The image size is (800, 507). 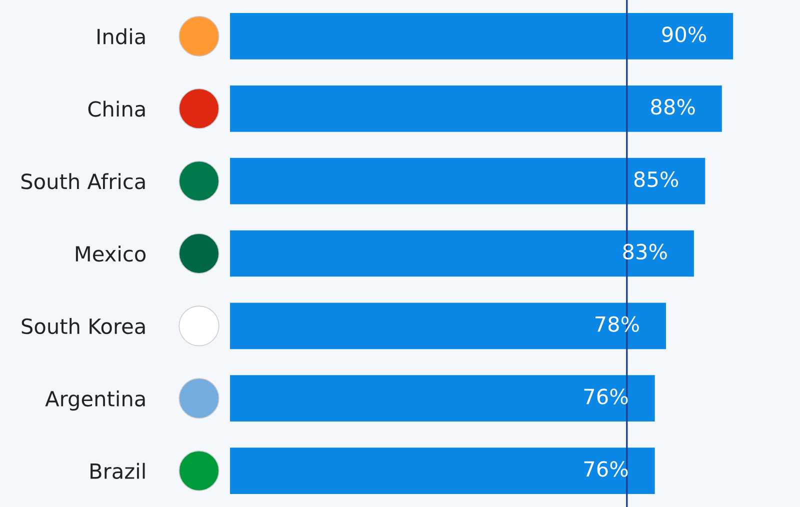 I want to click on y-tick-label: Mexico, so click(x=111, y=254).